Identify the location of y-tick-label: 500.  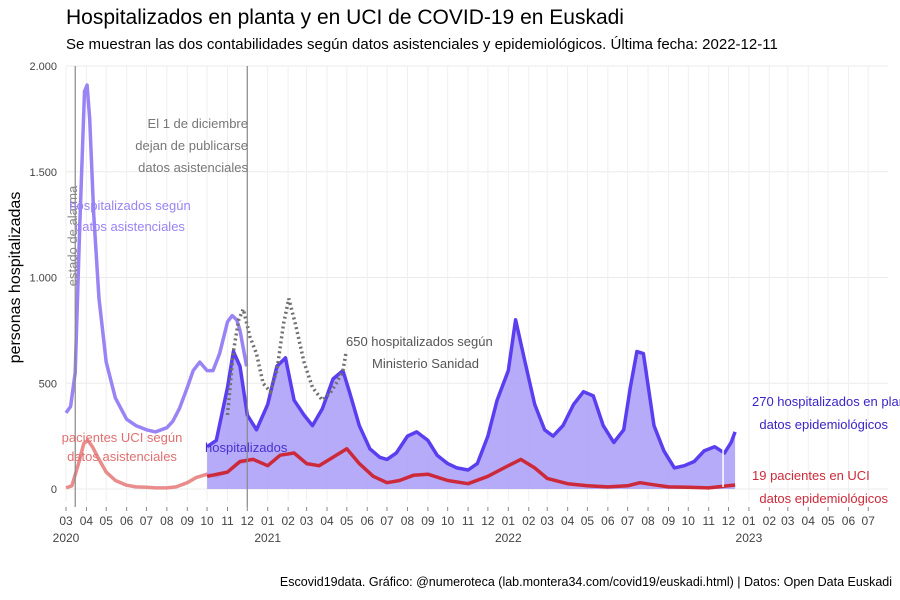
(48, 384).